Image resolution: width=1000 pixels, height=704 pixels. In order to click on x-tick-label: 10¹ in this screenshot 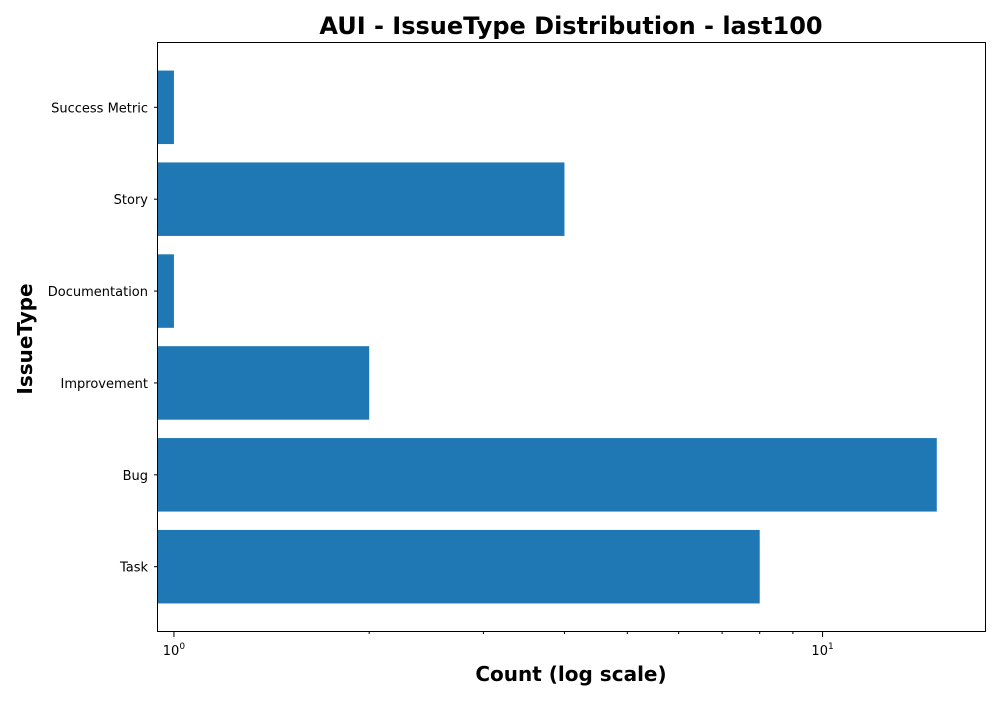, I will do `click(822, 650)`.